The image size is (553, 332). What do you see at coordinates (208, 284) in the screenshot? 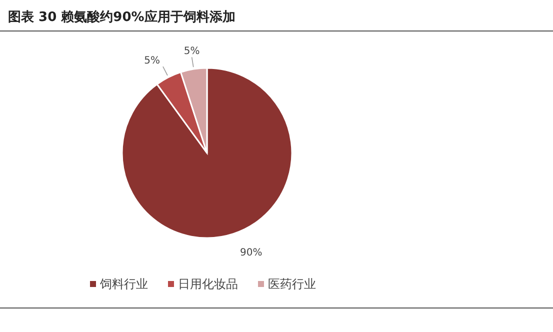
I see `legend-label: 日用化妆品` at bounding box center [208, 284].